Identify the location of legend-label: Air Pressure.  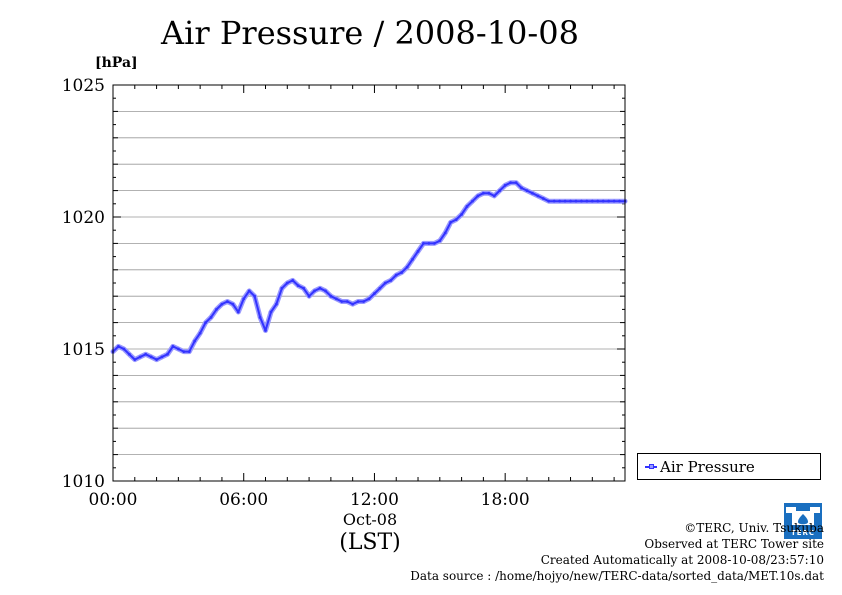
(707, 467).